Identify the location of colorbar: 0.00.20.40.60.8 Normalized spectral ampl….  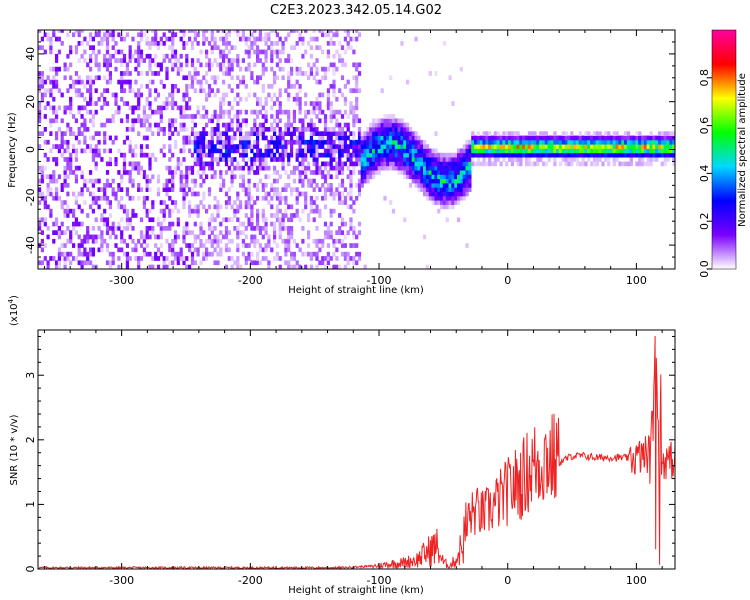
(723, 153).